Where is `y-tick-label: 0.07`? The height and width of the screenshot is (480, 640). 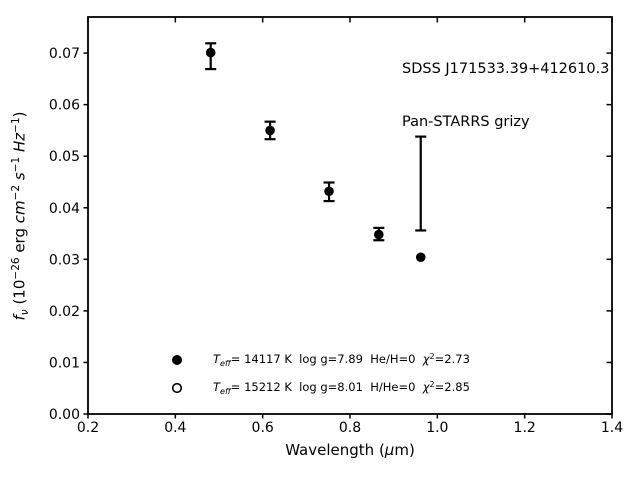 y-tick-label: 0.07 is located at coordinates (64, 54).